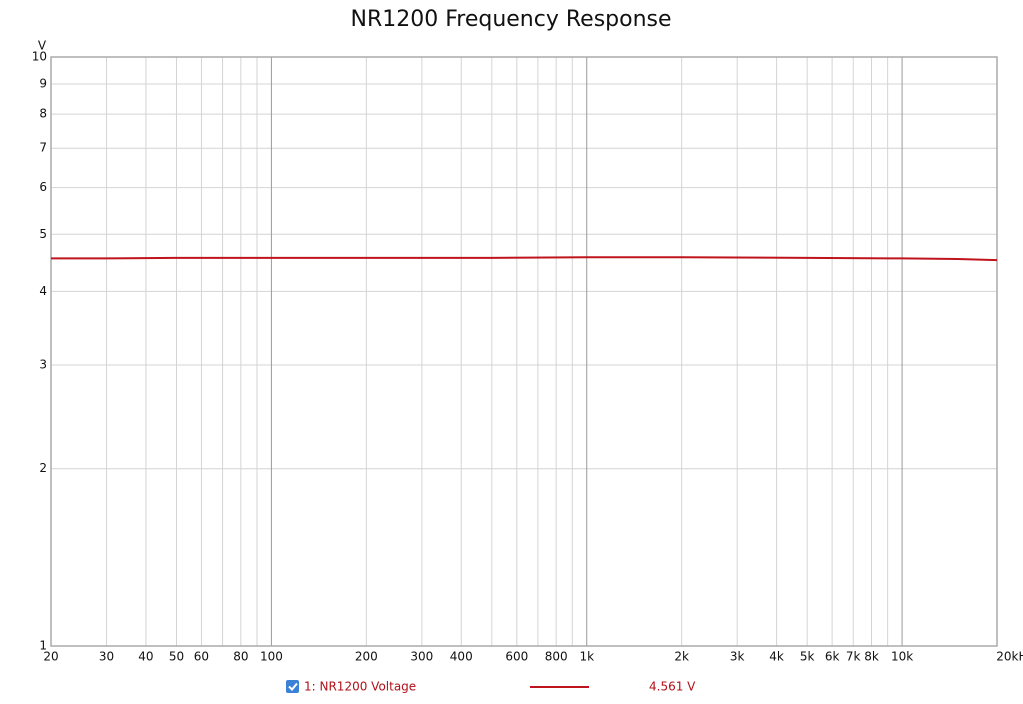  Describe the element at coordinates (366, 657) in the screenshot. I see `x-tick-label: 200` at that location.